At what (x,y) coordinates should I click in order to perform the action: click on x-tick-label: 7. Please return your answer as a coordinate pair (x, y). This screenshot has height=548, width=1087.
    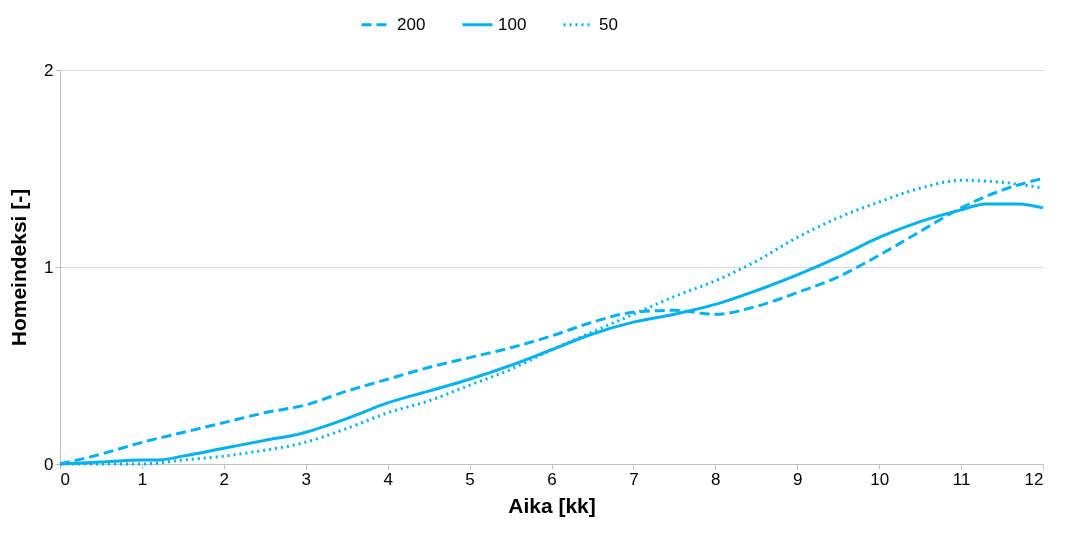
    Looking at the image, I should click on (634, 479).